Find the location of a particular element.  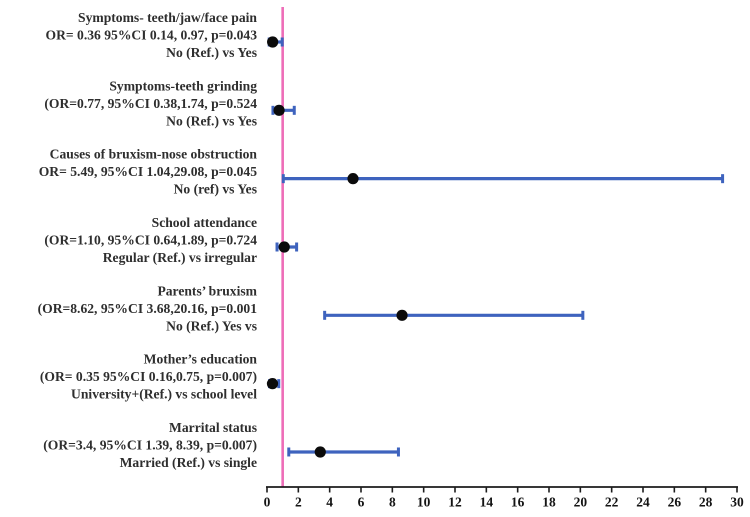

row-title: Symptoms-teeth grinding is located at coordinates (183, 85).